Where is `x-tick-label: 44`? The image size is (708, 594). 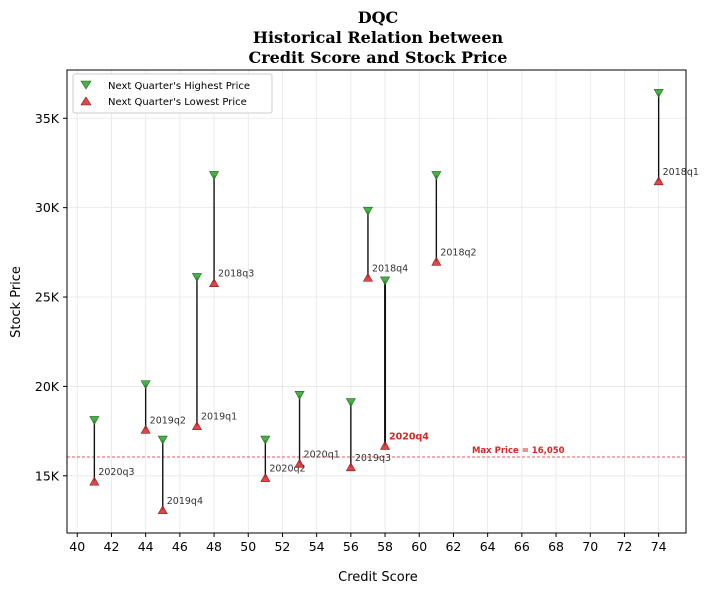 x-tick-label: 44 is located at coordinates (146, 546).